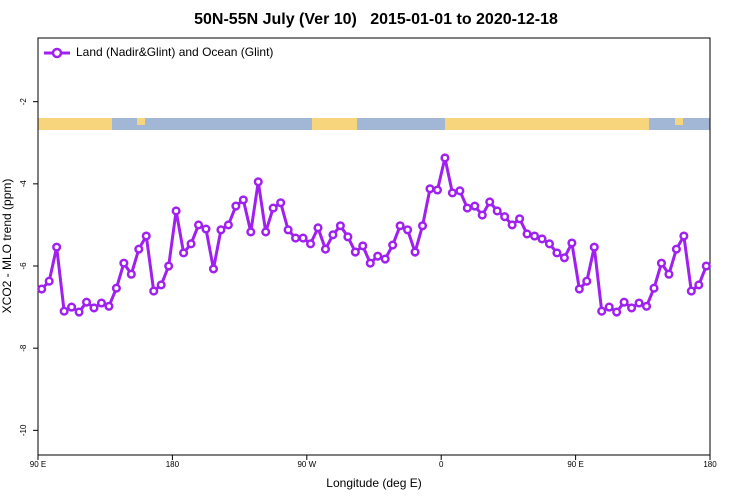 This screenshot has width=750, height=500. Describe the element at coordinates (374, 124) in the screenshot. I see `map-strip` at that location.